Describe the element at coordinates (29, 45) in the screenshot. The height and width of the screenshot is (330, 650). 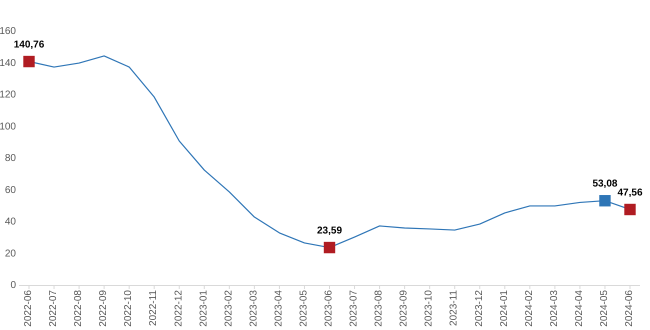
I see `data-label: 140,76` at that location.